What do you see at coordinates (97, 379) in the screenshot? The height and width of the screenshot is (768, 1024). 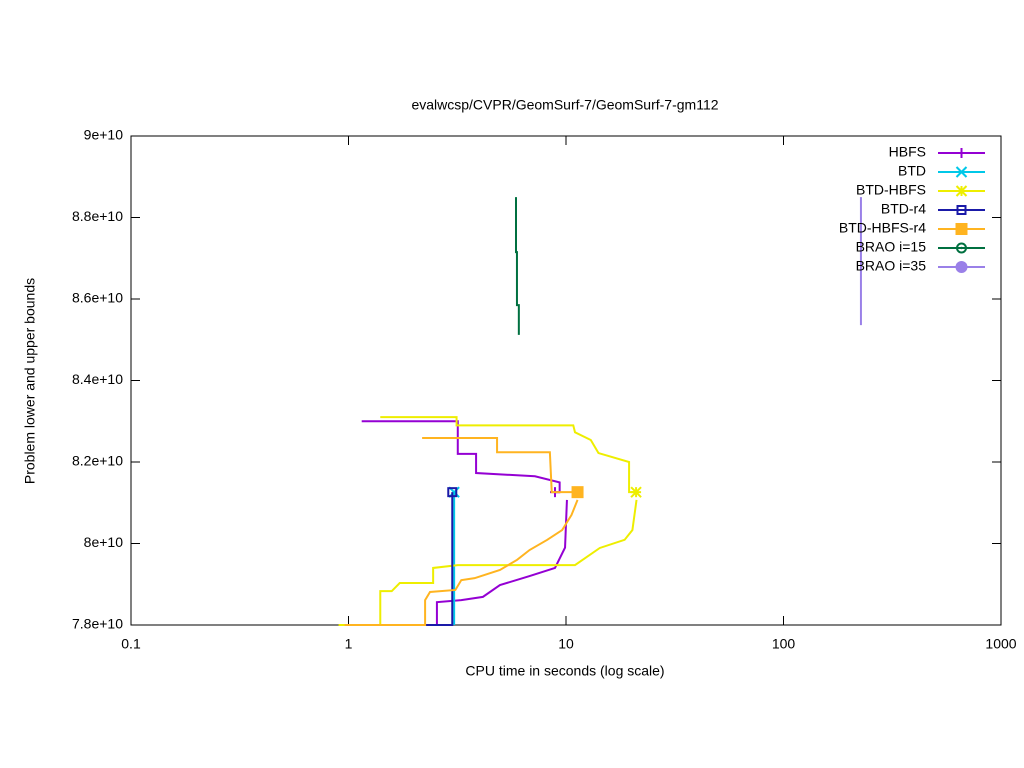 I see `y-tick-label: 8.4e+10` at bounding box center [97, 379].